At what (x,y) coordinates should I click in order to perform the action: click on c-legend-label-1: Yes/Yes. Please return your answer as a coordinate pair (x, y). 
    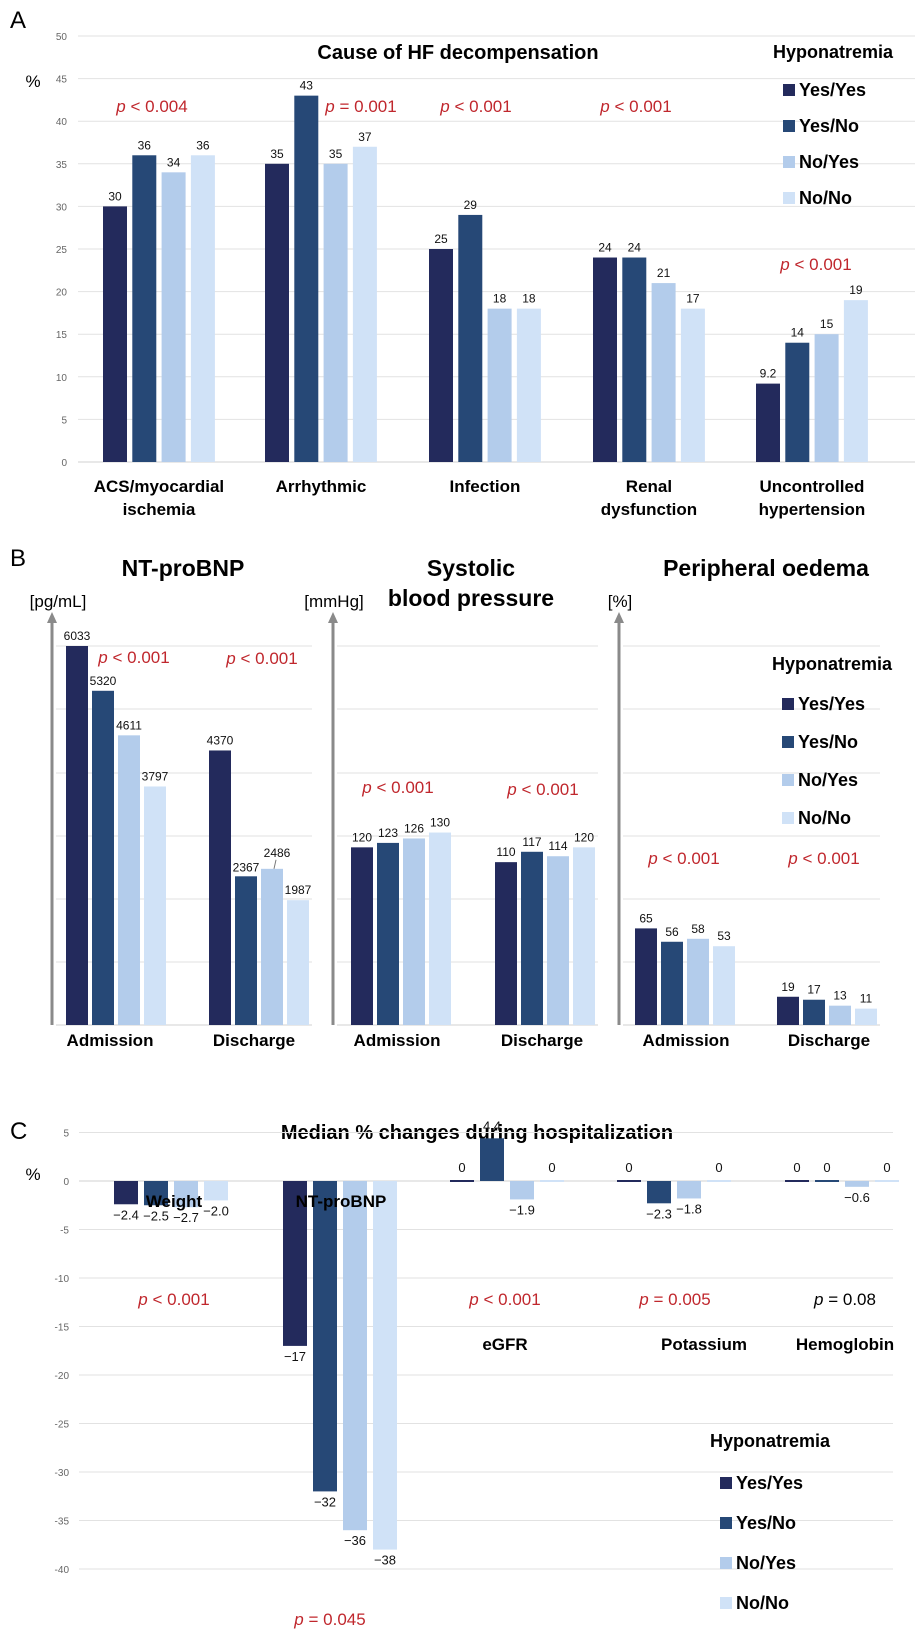
    Looking at the image, I should click on (769, 1483).